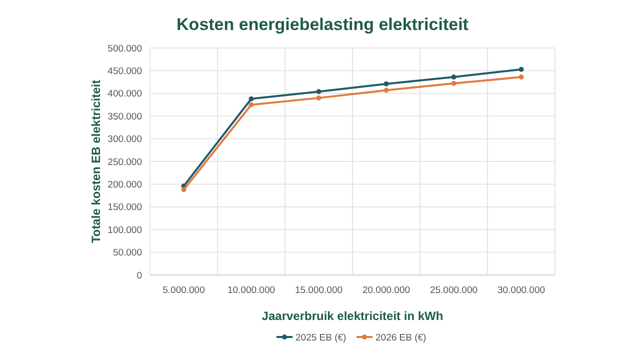 Image resolution: width=620 pixels, height=349 pixels. Describe the element at coordinates (353, 316) in the screenshot. I see `x-axis-title: Jaarverbruik elektriciteit in kWh` at that location.